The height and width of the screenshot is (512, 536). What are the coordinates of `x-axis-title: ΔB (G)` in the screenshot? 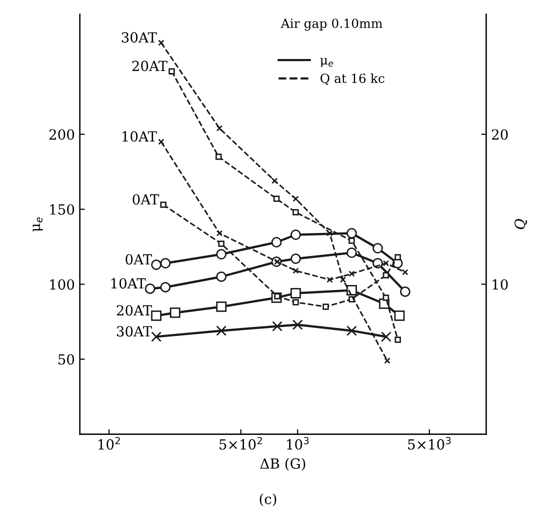 It's located at (283, 464).